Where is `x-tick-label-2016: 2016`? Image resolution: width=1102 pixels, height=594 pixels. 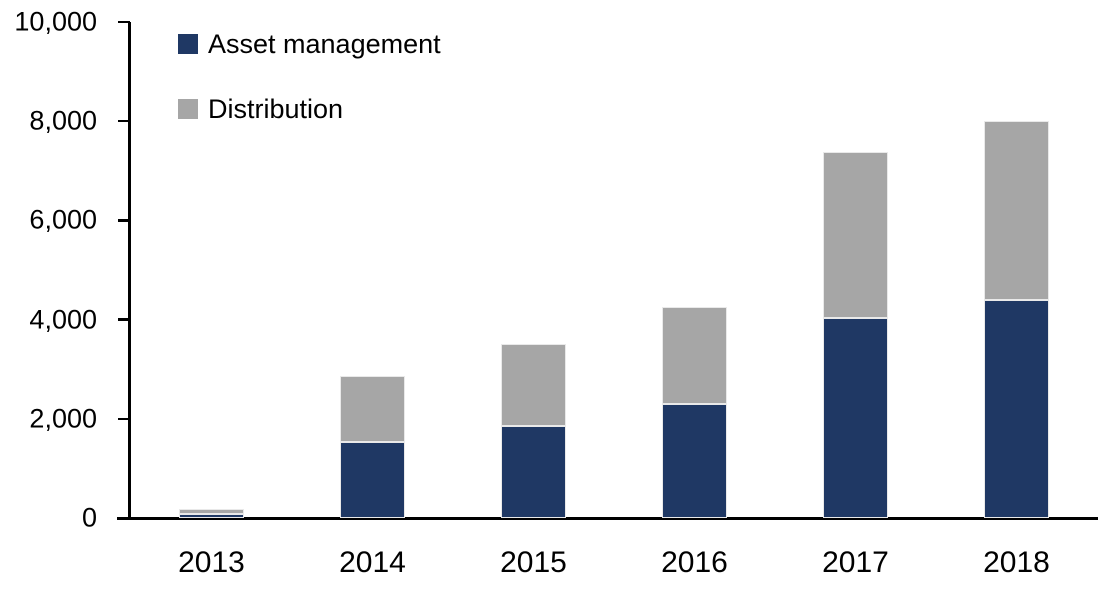 x-tick-label-2016: 2016 is located at coordinates (694, 562).